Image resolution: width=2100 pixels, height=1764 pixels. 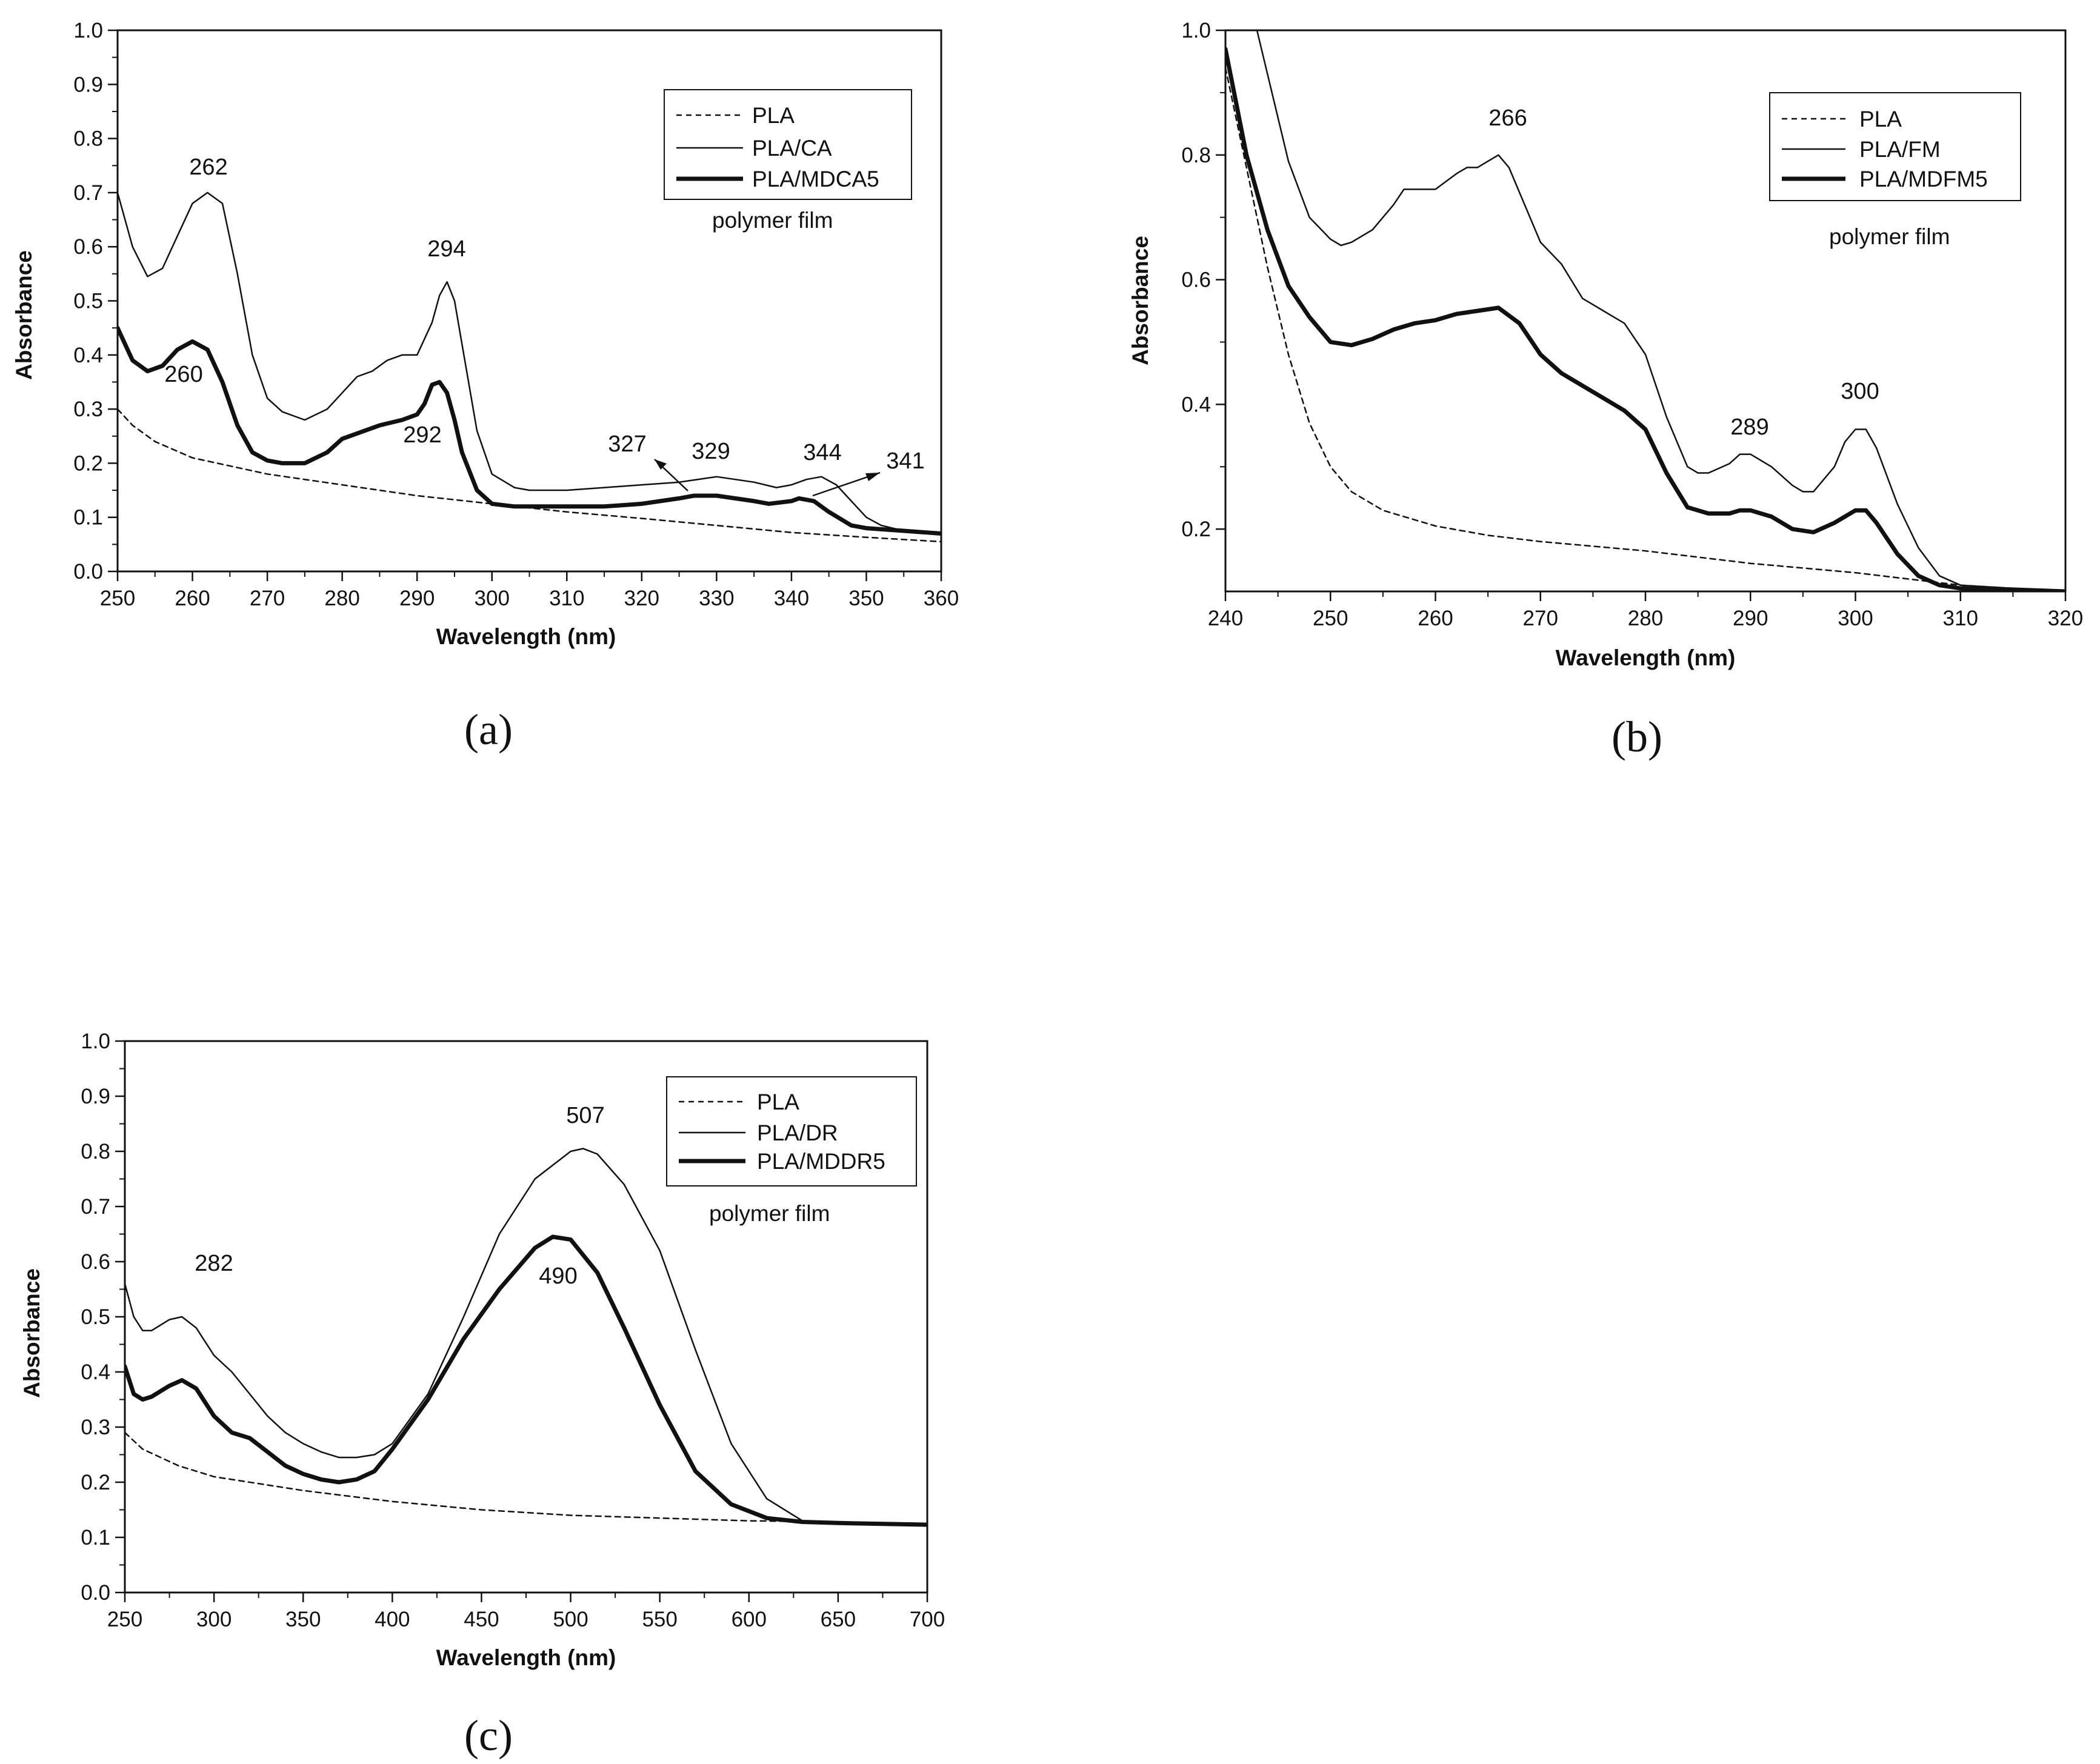 What do you see at coordinates (88, 355) in the screenshot?
I see `panel-a-y-tick-label: 0.4` at bounding box center [88, 355].